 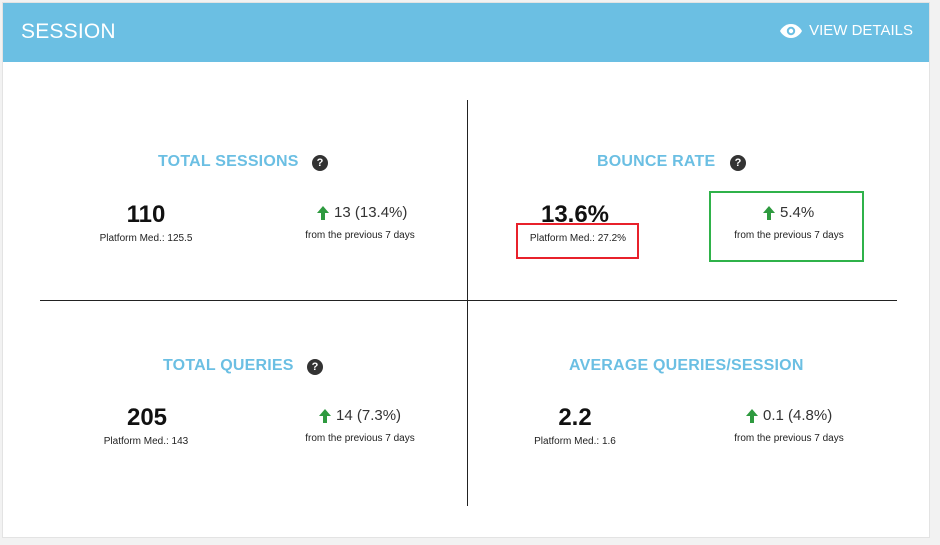 What do you see at coordinates (789, 438) in the screenshot?
I see `avg-queries-period: from the previous 7 days` at bounding box center [789, 438].